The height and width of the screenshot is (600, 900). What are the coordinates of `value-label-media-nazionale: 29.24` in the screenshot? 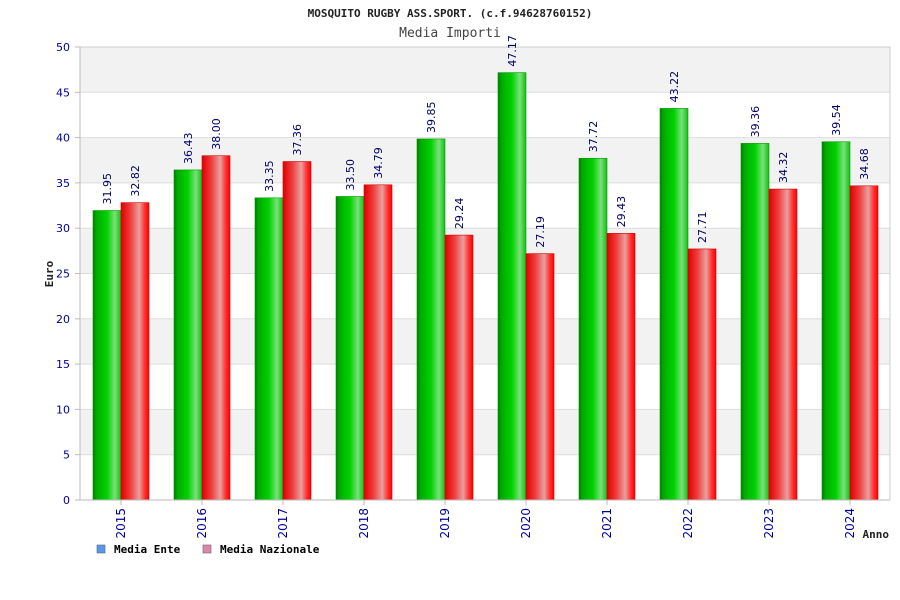 It's located at (459, 214).